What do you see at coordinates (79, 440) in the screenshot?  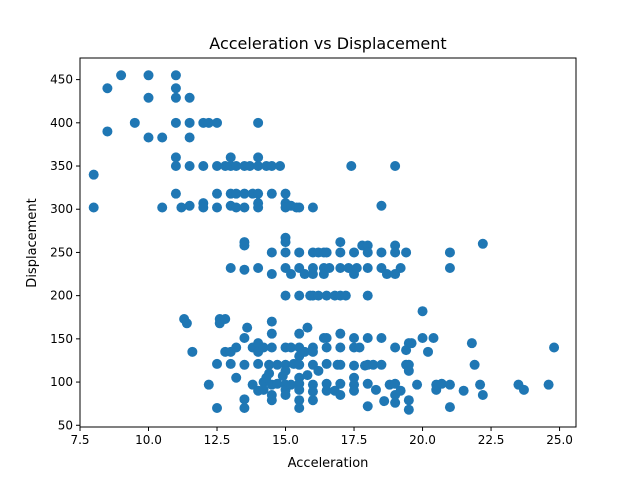 I see `x-tick-label: 7.5` at bounding box center [79, 440].